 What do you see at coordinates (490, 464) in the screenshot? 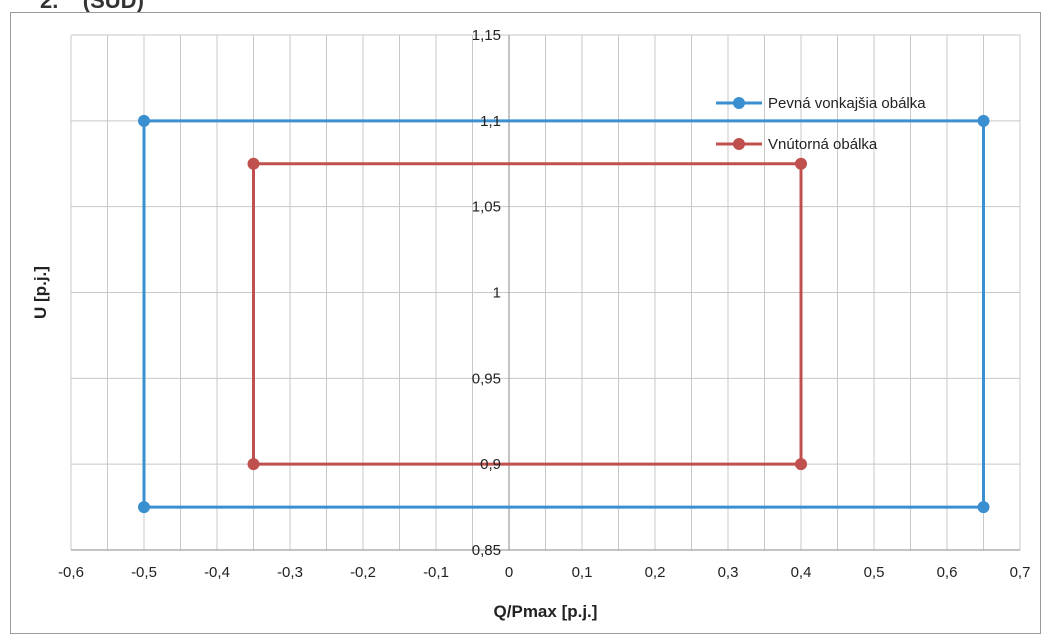
I see `y-tick-label: 0,9` at bounding box center [490, 464].